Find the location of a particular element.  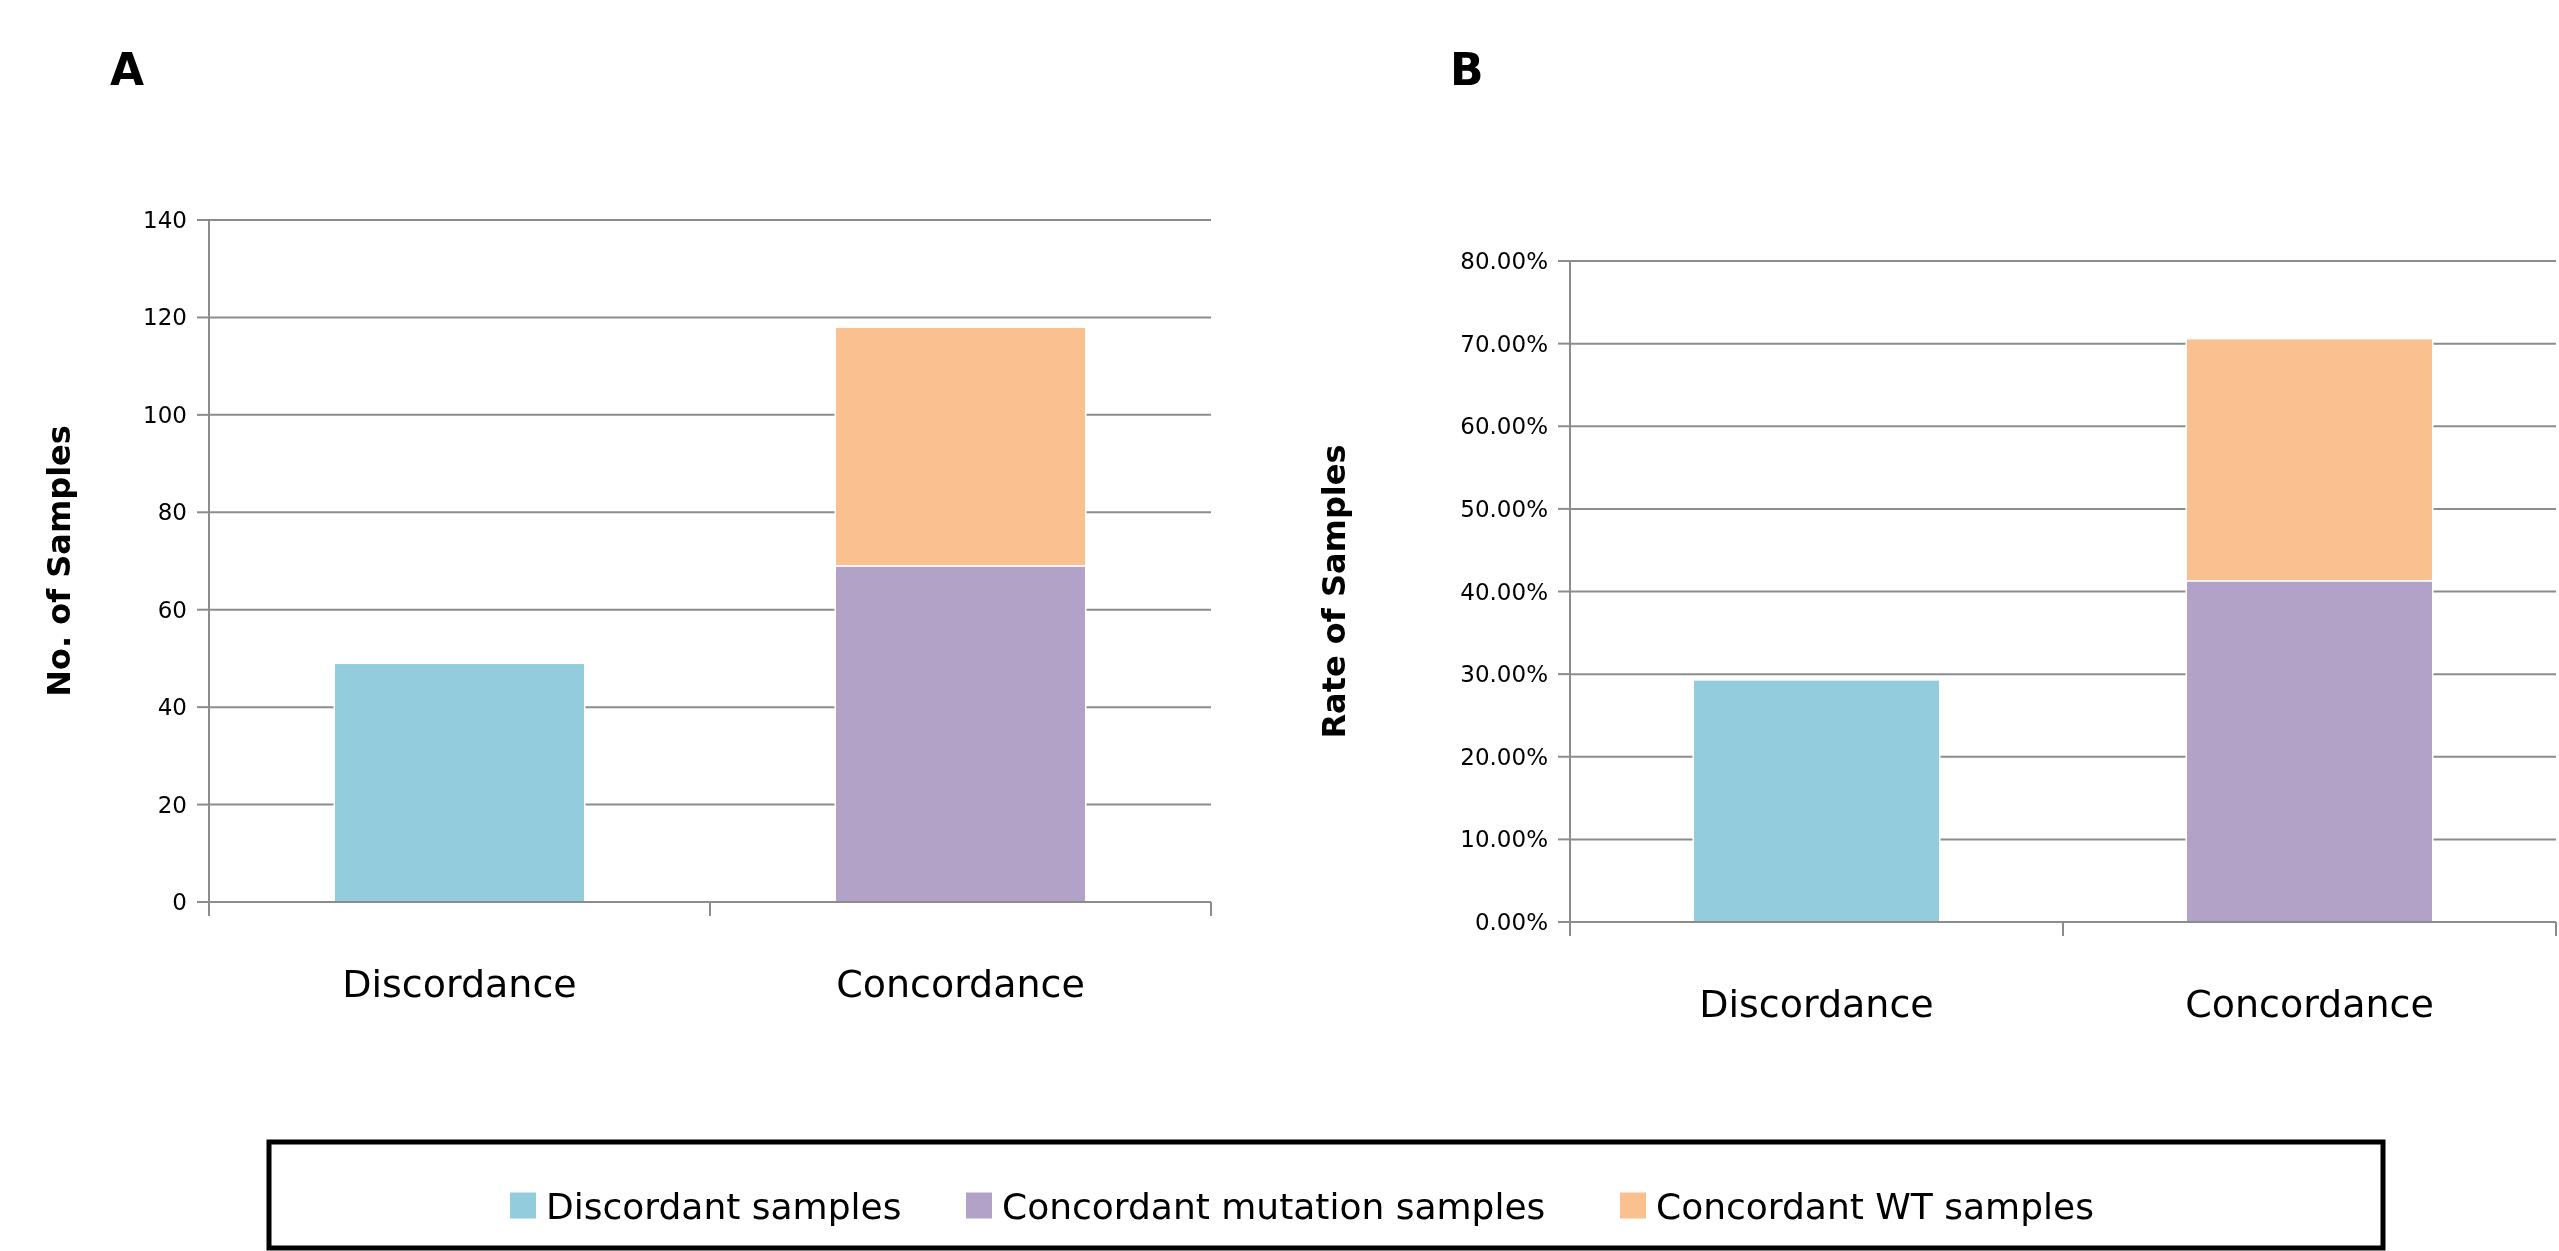

y-tick-label: 40 is located at coordinates (172, 707).